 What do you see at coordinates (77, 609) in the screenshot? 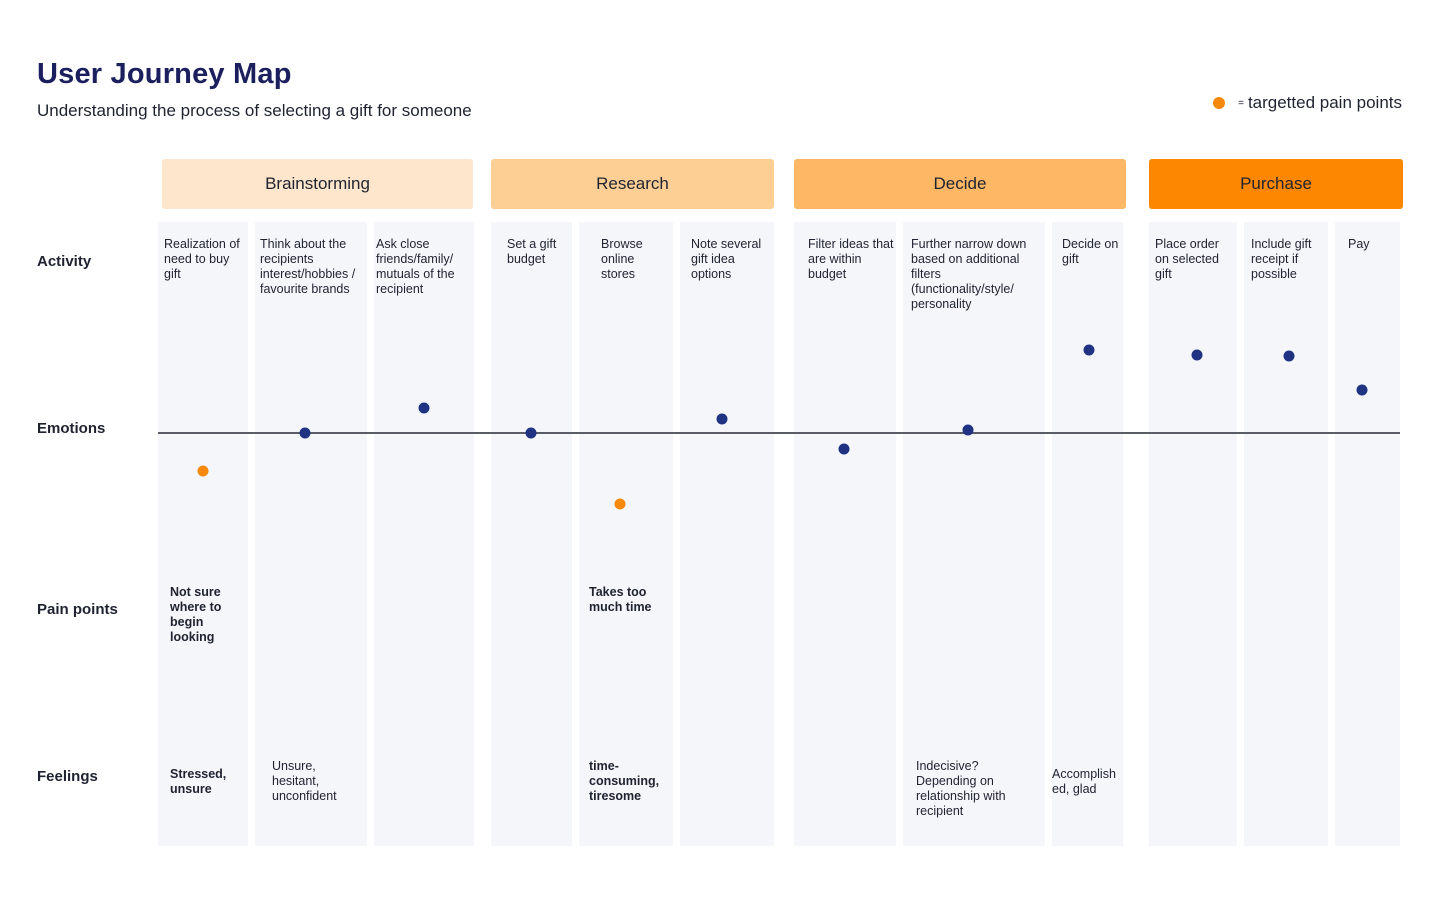
I see `row-label-pain-points: Pain points` at bounding box center [77, 609].